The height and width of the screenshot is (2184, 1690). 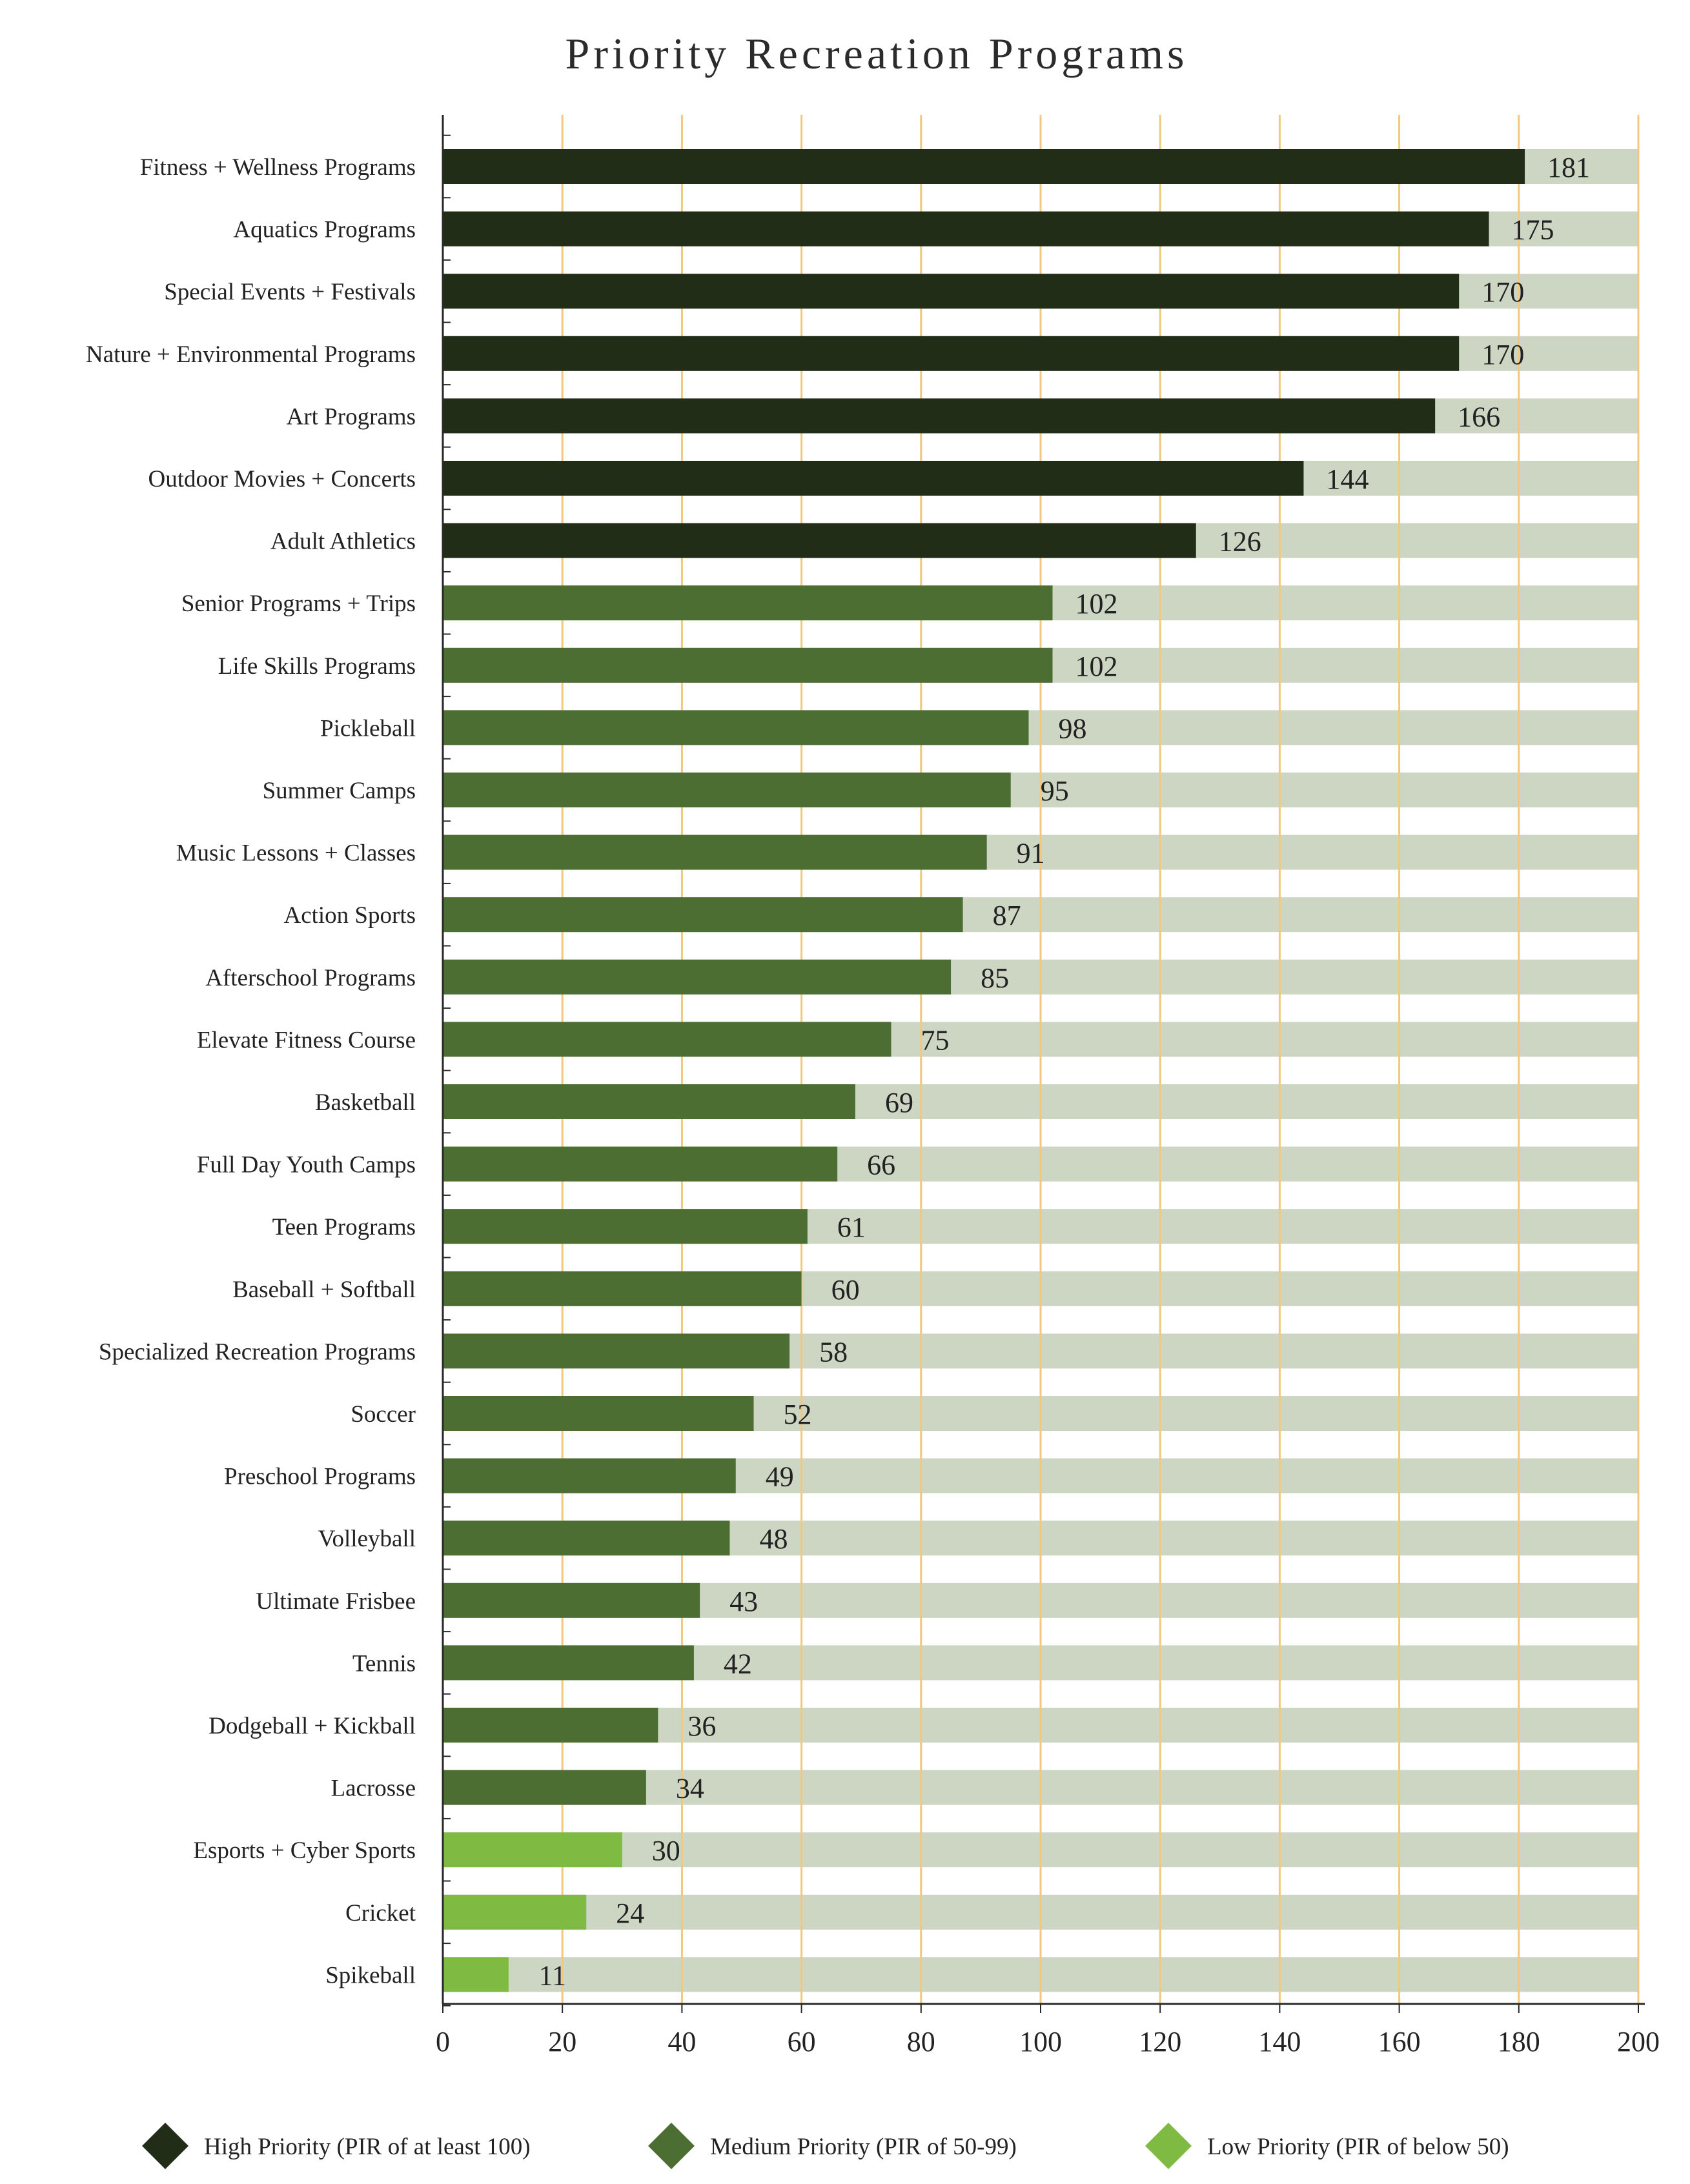 What do you see at coordinates (373, 1788) in the screenshot?
I see `category-label: Lacrosse` at bounding box center [373, 1788].